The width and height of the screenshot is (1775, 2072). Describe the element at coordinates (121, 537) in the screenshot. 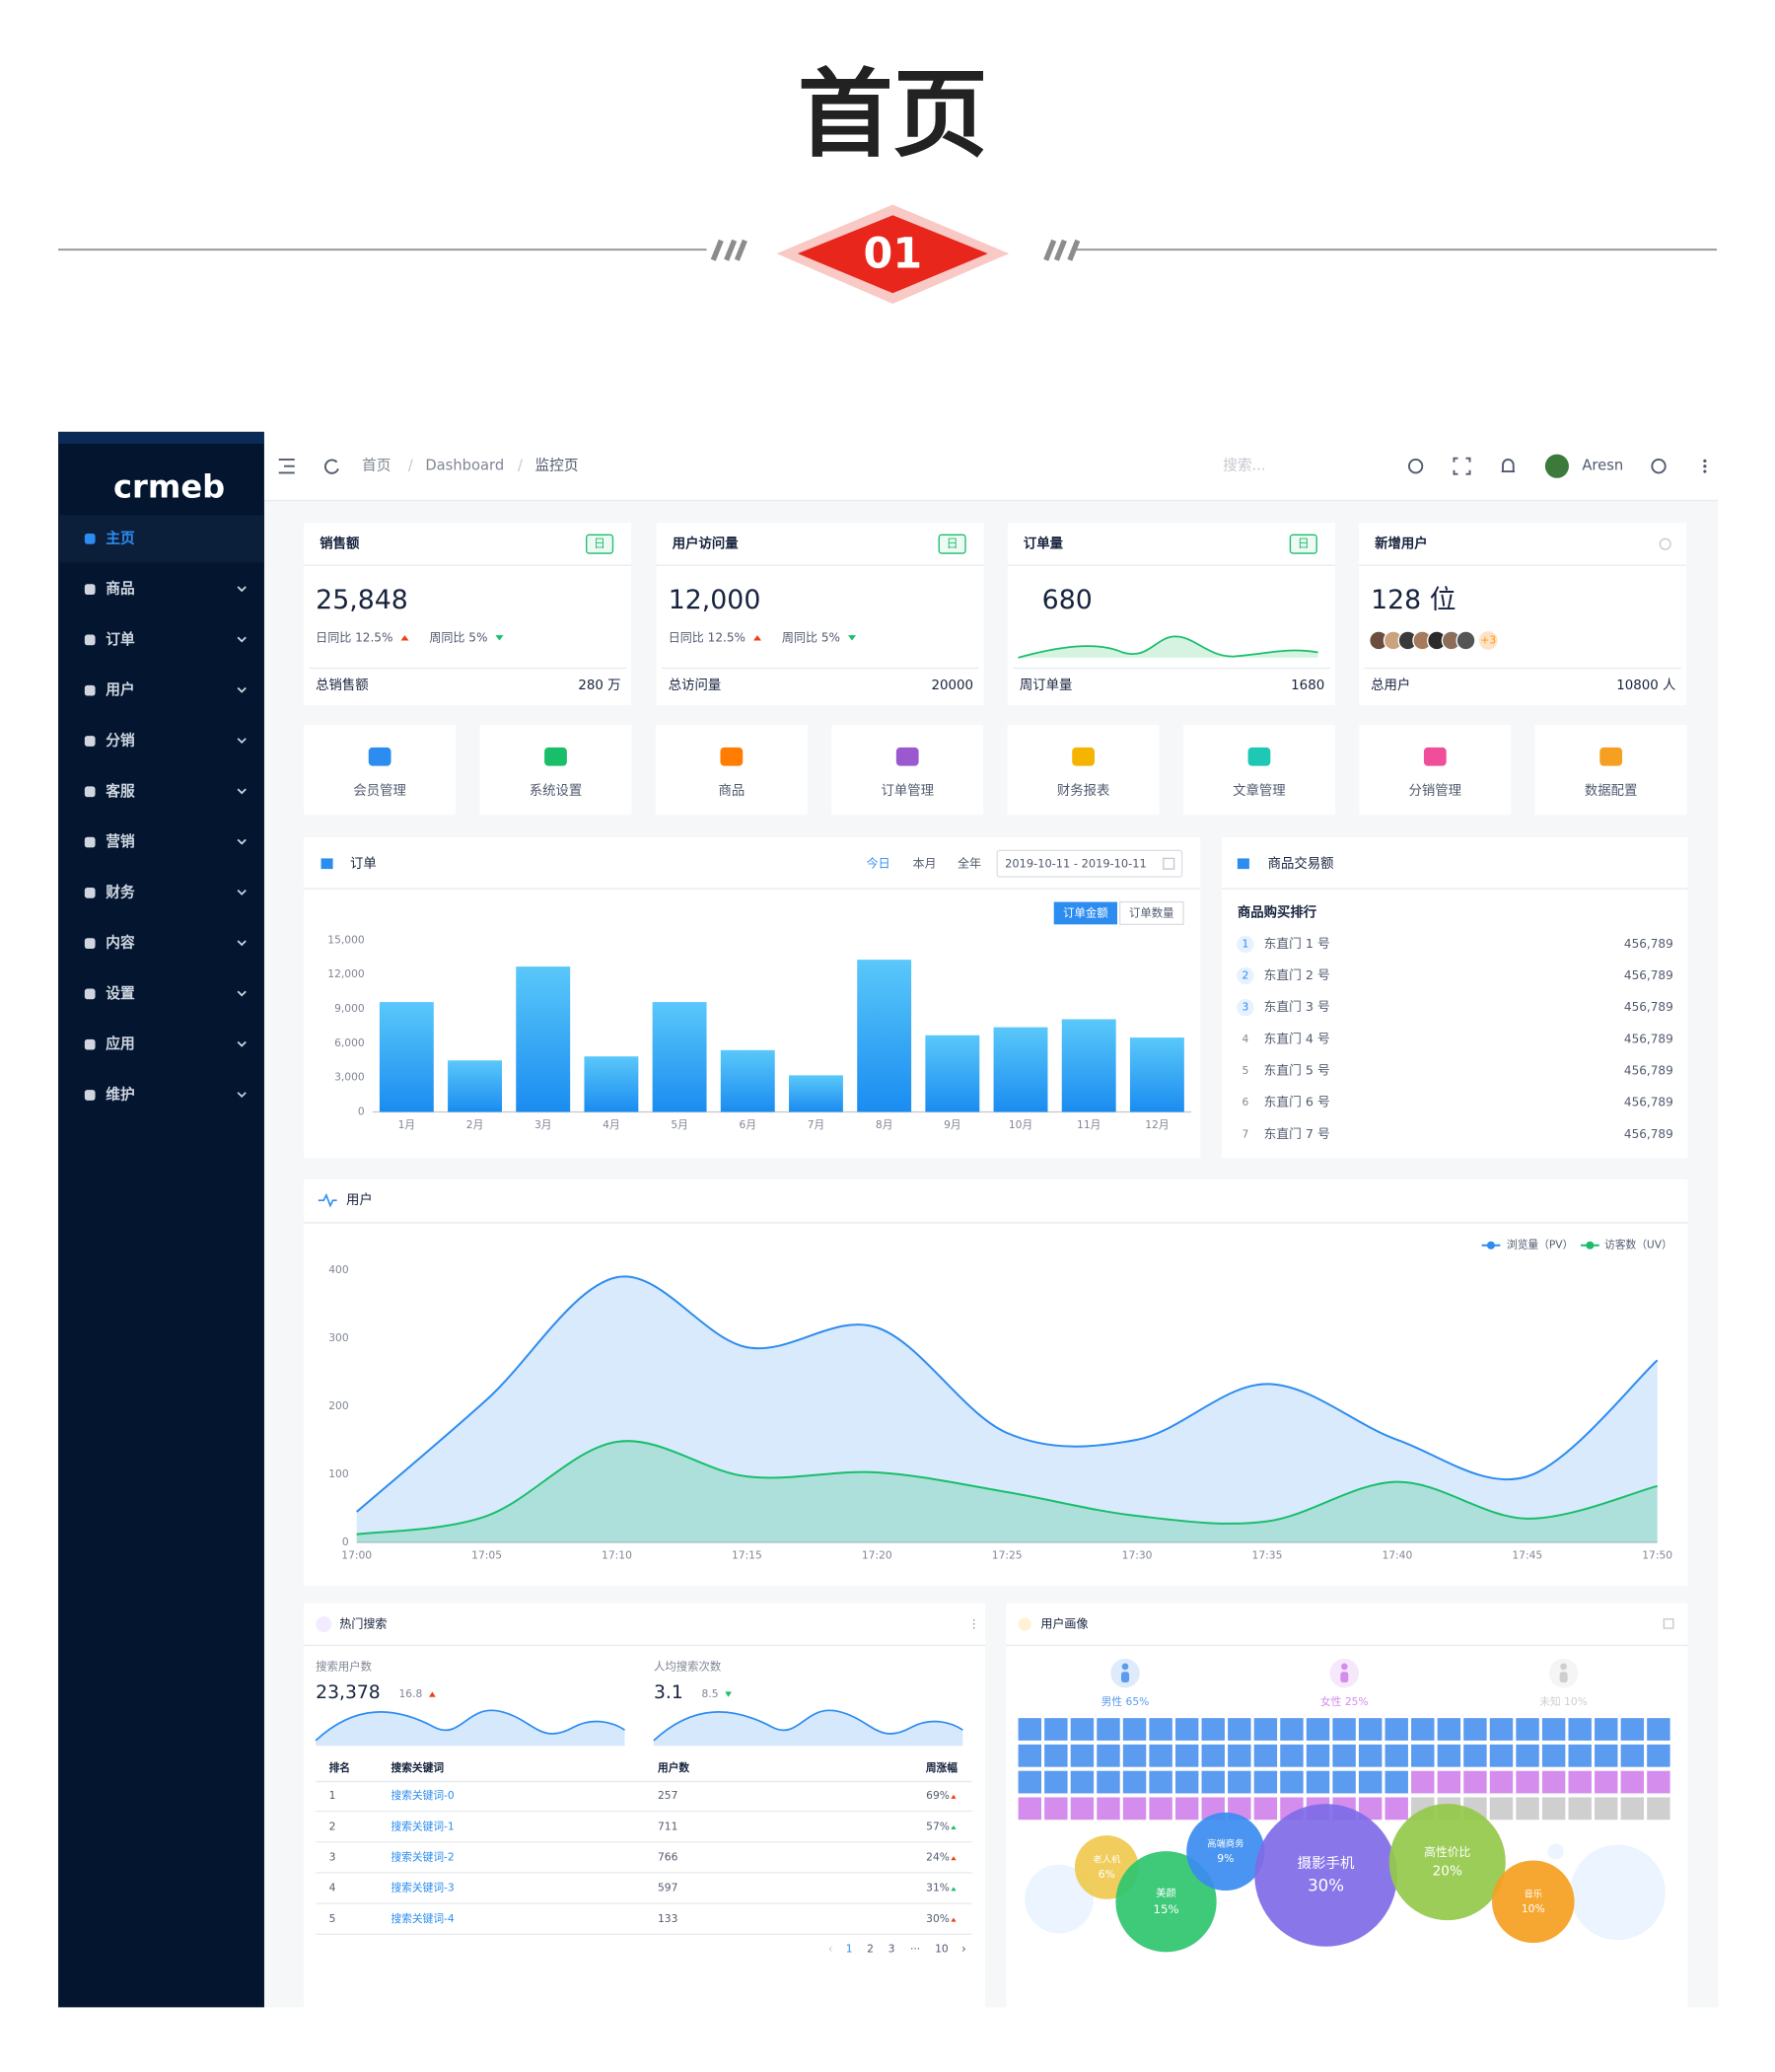

I see `menu-item: 主页` at that location.